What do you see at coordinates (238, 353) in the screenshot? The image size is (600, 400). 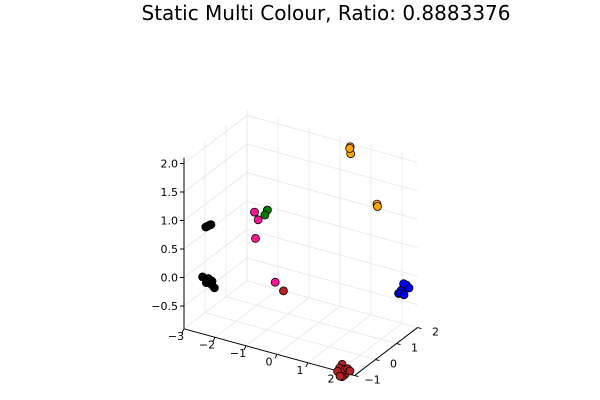 I see `x-tick-label: −1` at bounding box center [238, 353].